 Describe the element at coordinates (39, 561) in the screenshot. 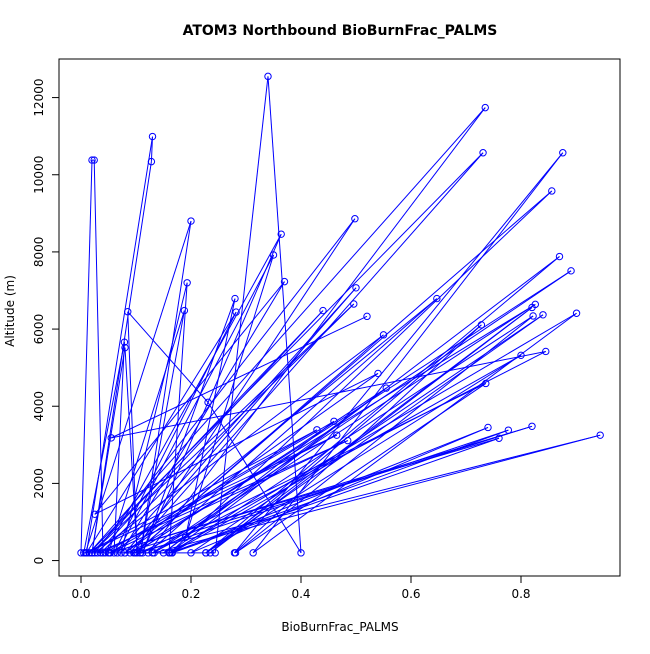

I see `y-tick-label: 0` at that location.